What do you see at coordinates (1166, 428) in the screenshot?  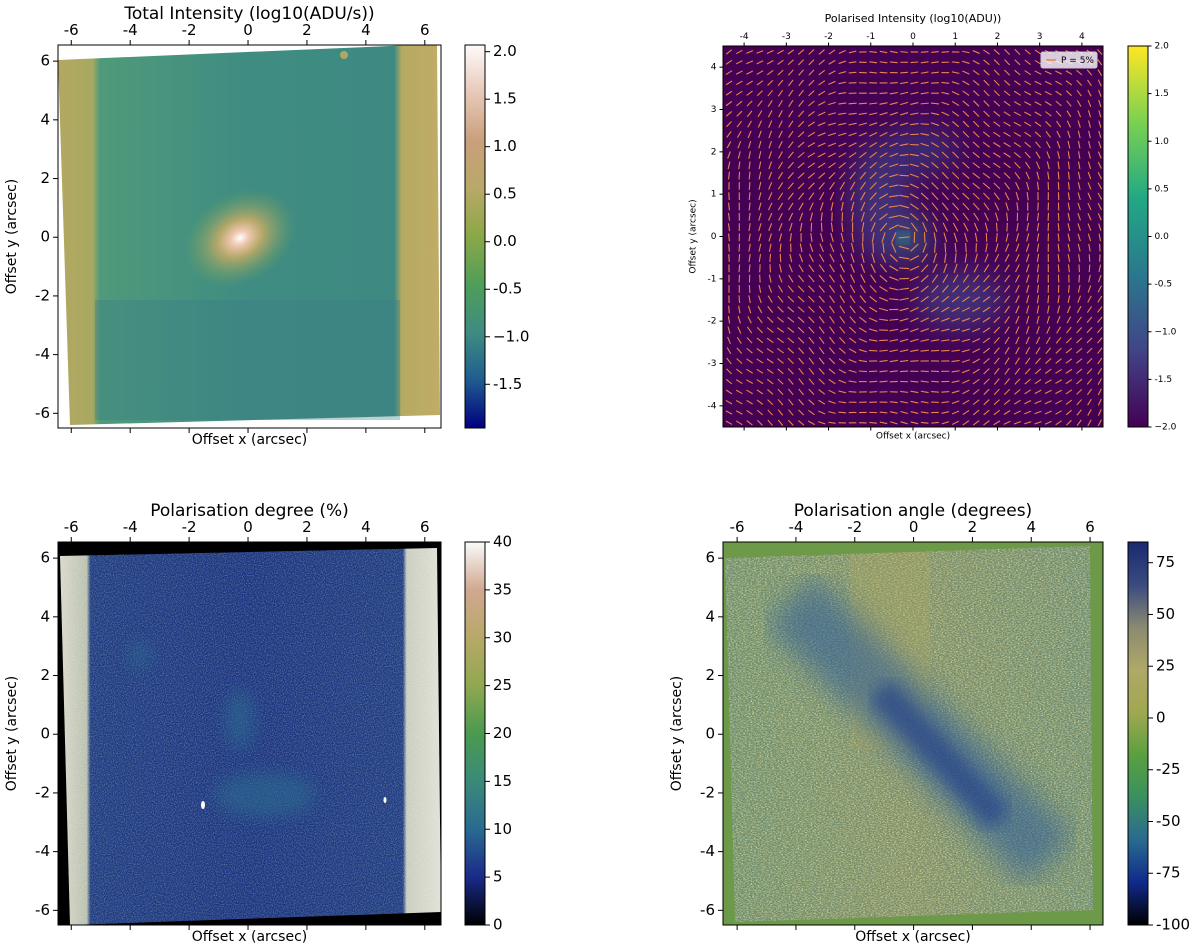 I see `colorbar-tick-label: −2.0` at bounding box center [1166, 428].